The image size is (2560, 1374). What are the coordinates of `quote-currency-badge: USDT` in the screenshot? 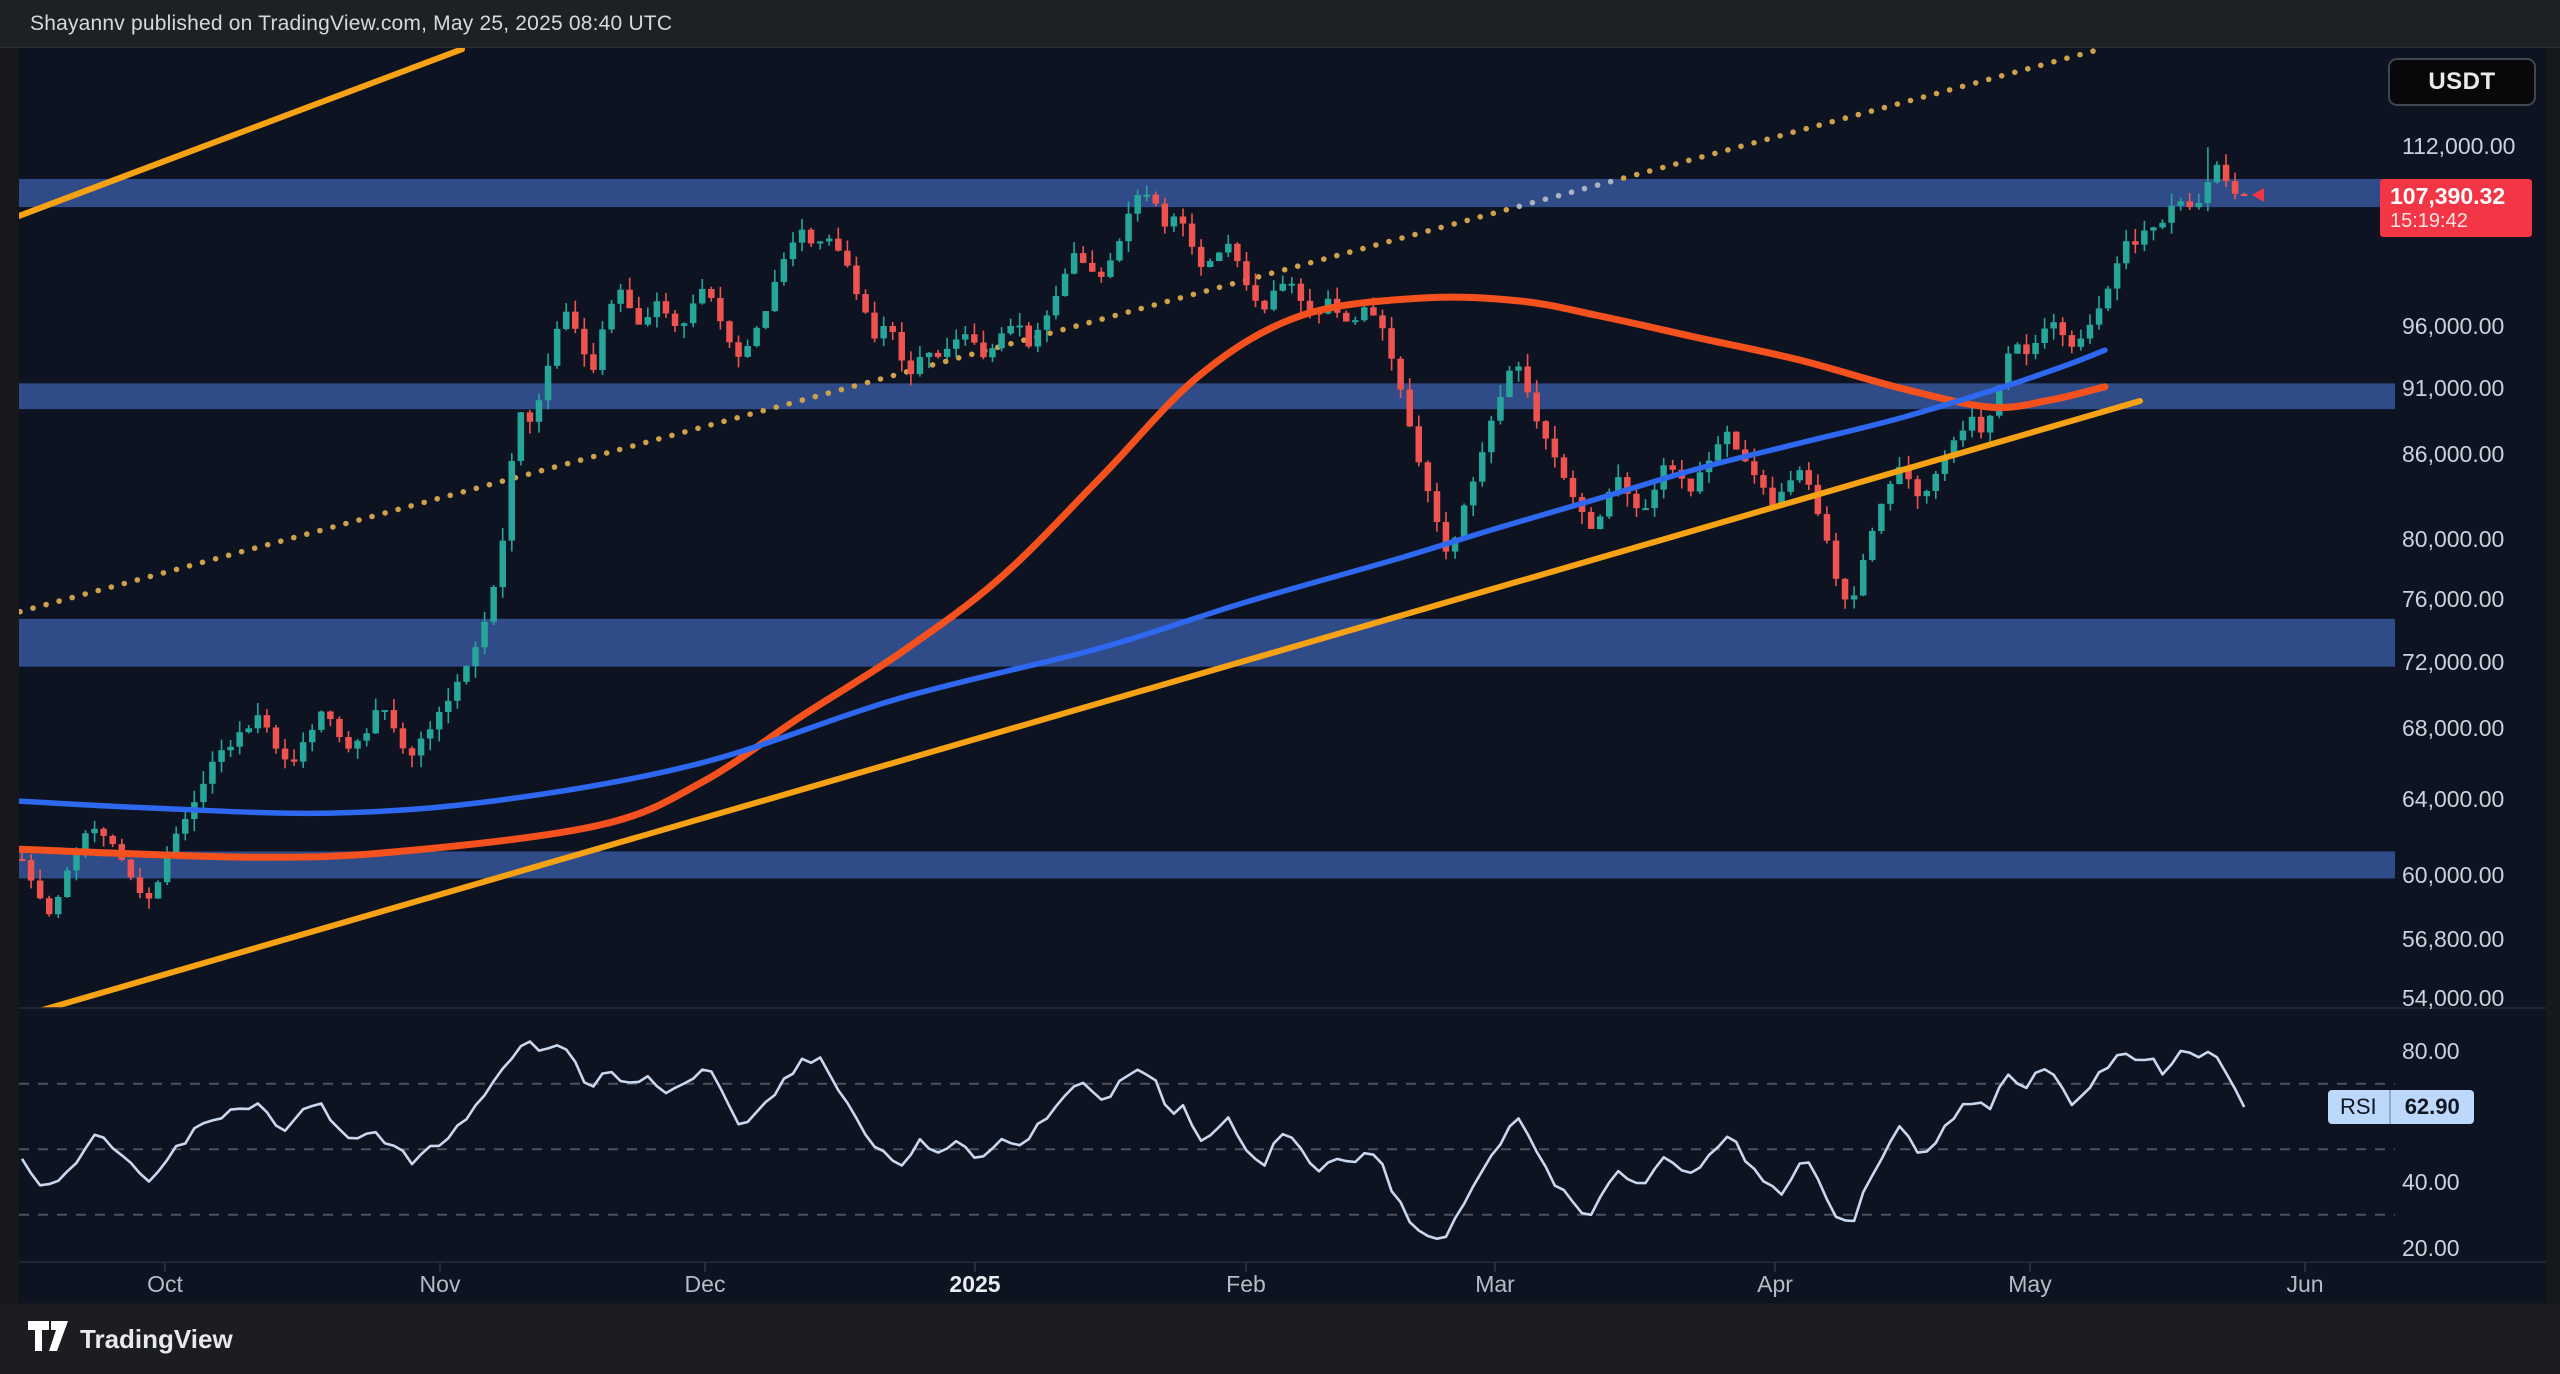 It's located at (2462, 82).